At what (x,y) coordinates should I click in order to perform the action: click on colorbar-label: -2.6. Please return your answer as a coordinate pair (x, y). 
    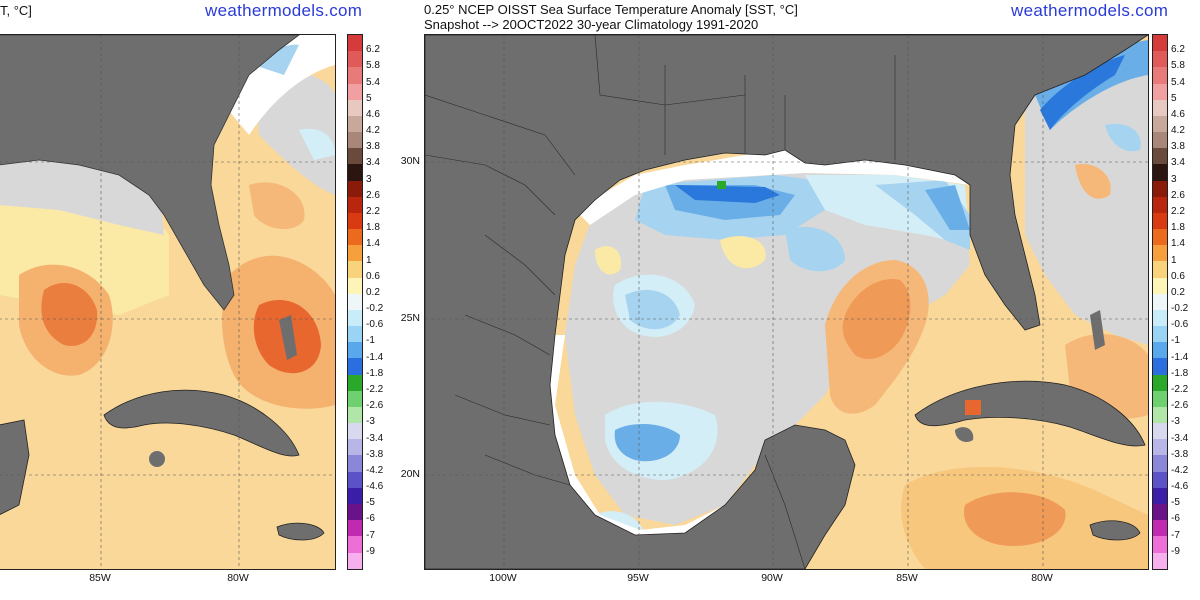
    Looking at the image, I should click on (375, 406).